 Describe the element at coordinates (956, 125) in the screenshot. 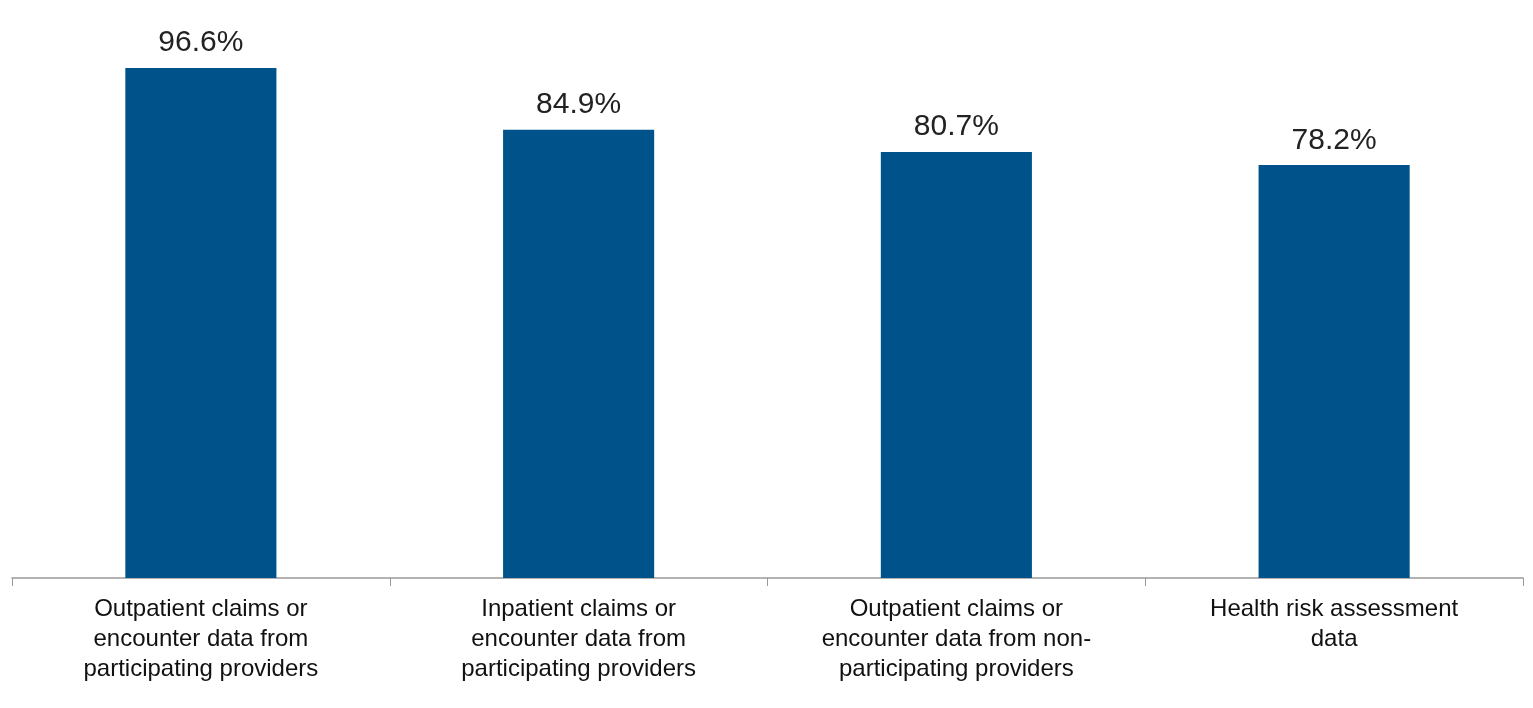

I see `data-label: 80.7%` at that location.